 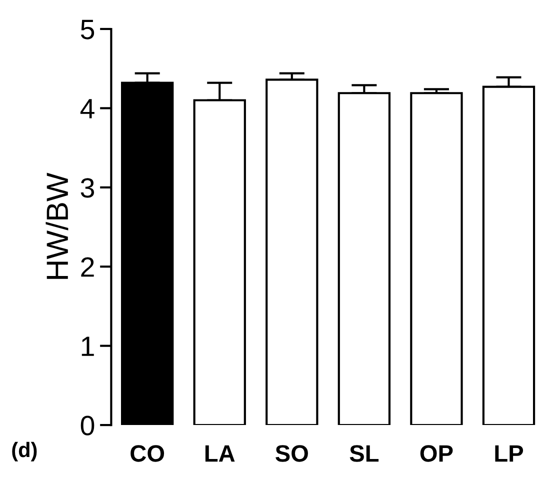 I want to click on x-tick-label: SL, so click(x=364, y=453).